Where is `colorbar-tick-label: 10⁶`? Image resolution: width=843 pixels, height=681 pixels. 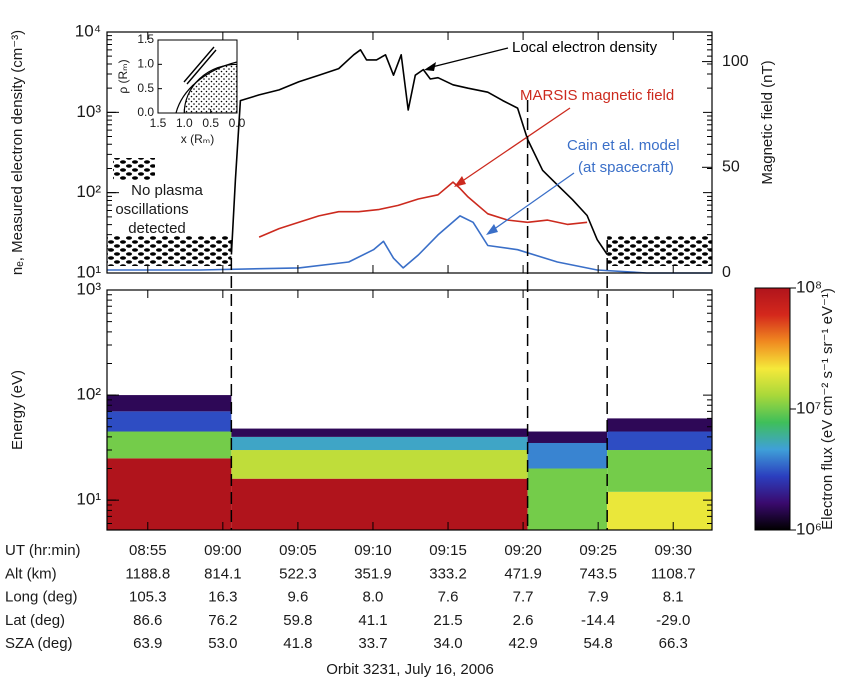 colorbar-tick-label: 10⁶ is located at coordinates (809, 528).